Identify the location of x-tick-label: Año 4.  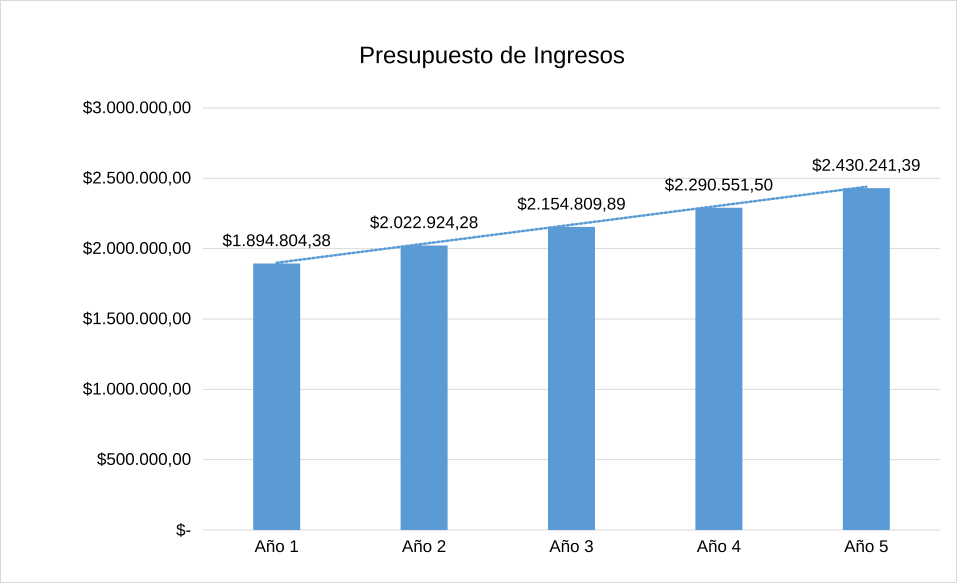
(718, 546).